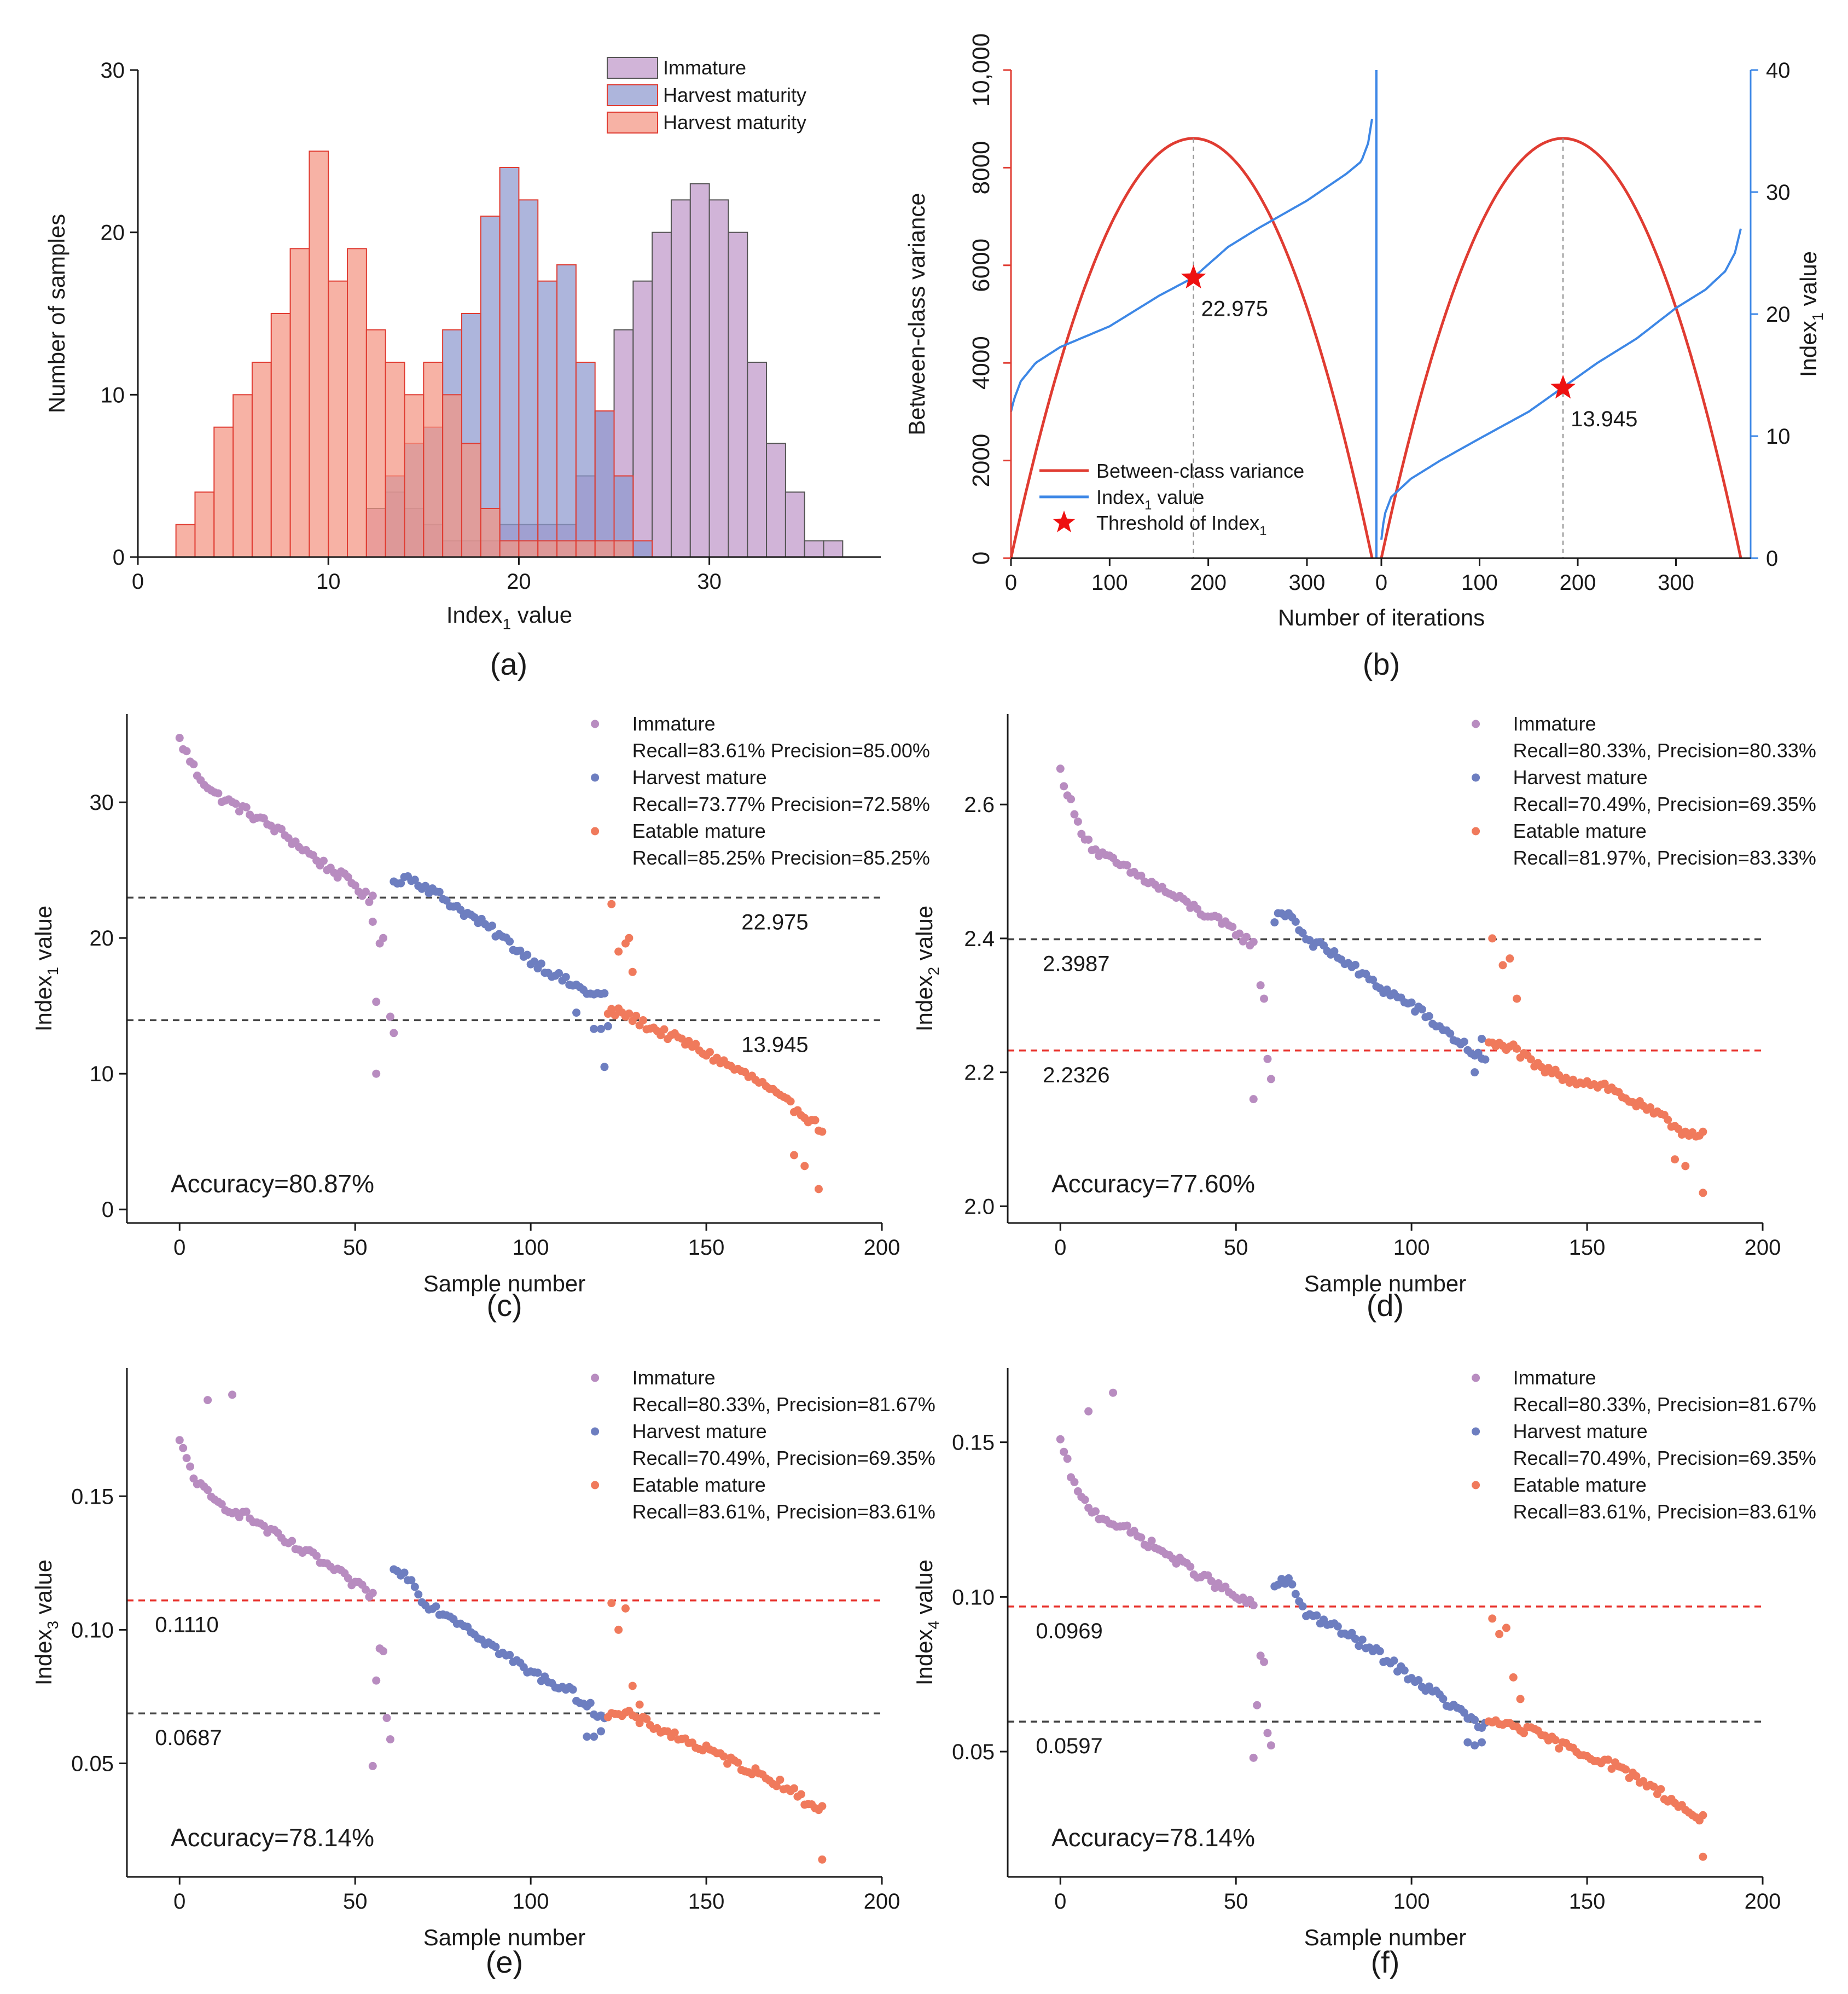  I want to click on y-tick-label: 2.4, so click(979, 939).